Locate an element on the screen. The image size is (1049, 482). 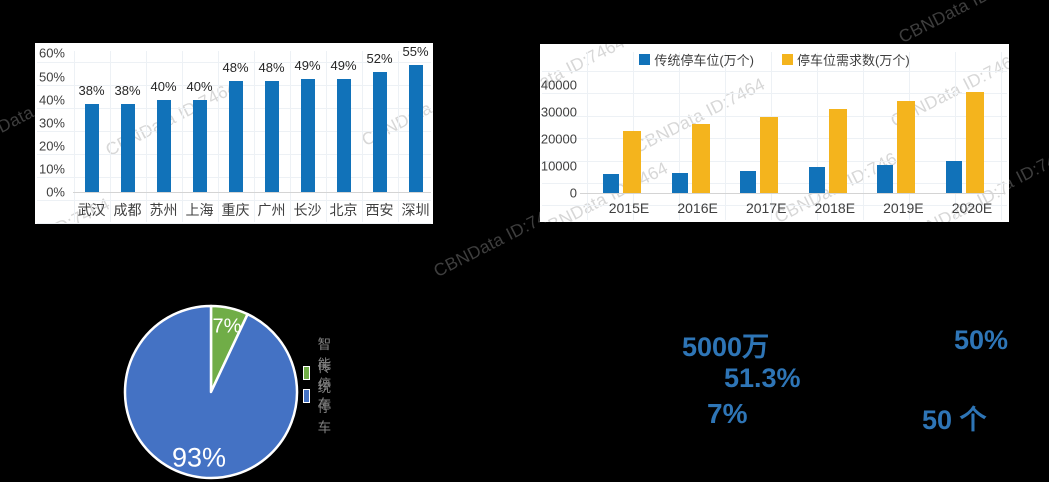
legend-swatch-green is located at coordinates (306, 373).